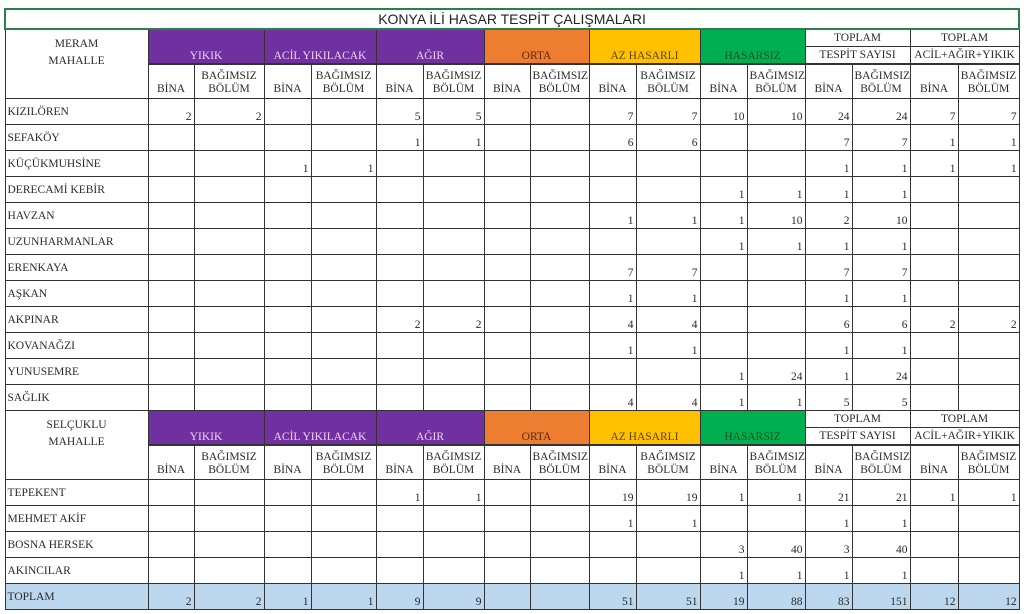  Describe the element at coordinates (988, 596) in the screenshot. I see `cell-bagimsiz-bolum: 12` at that location.